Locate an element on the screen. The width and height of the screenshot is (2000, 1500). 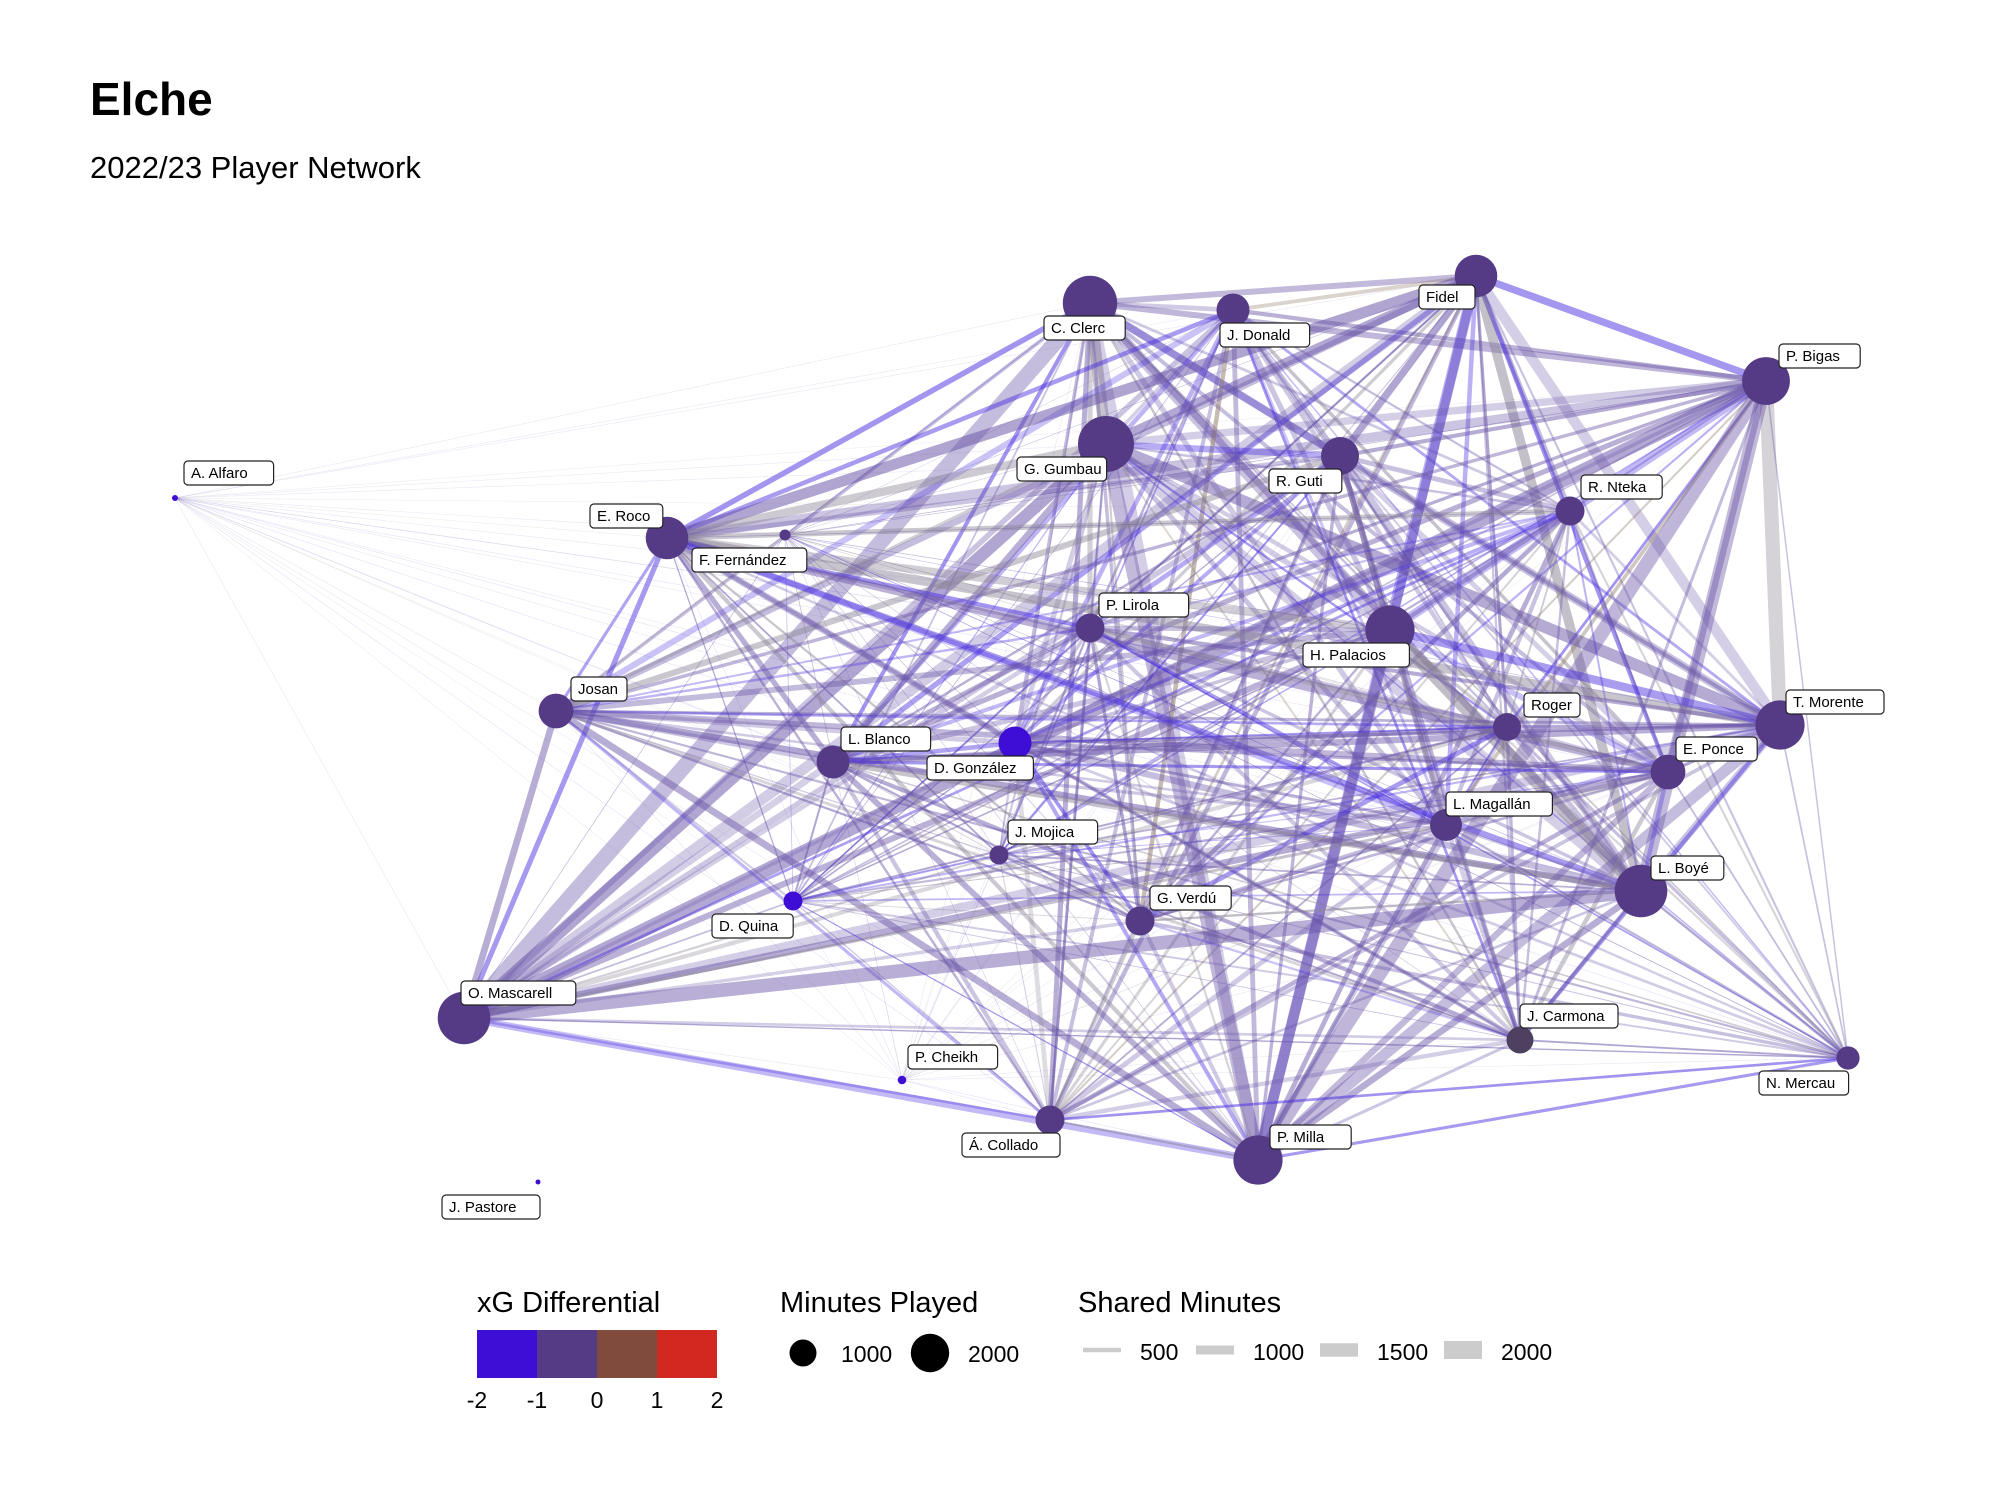
edge-e-roco-p-milla is located at coordinates (962, 849).